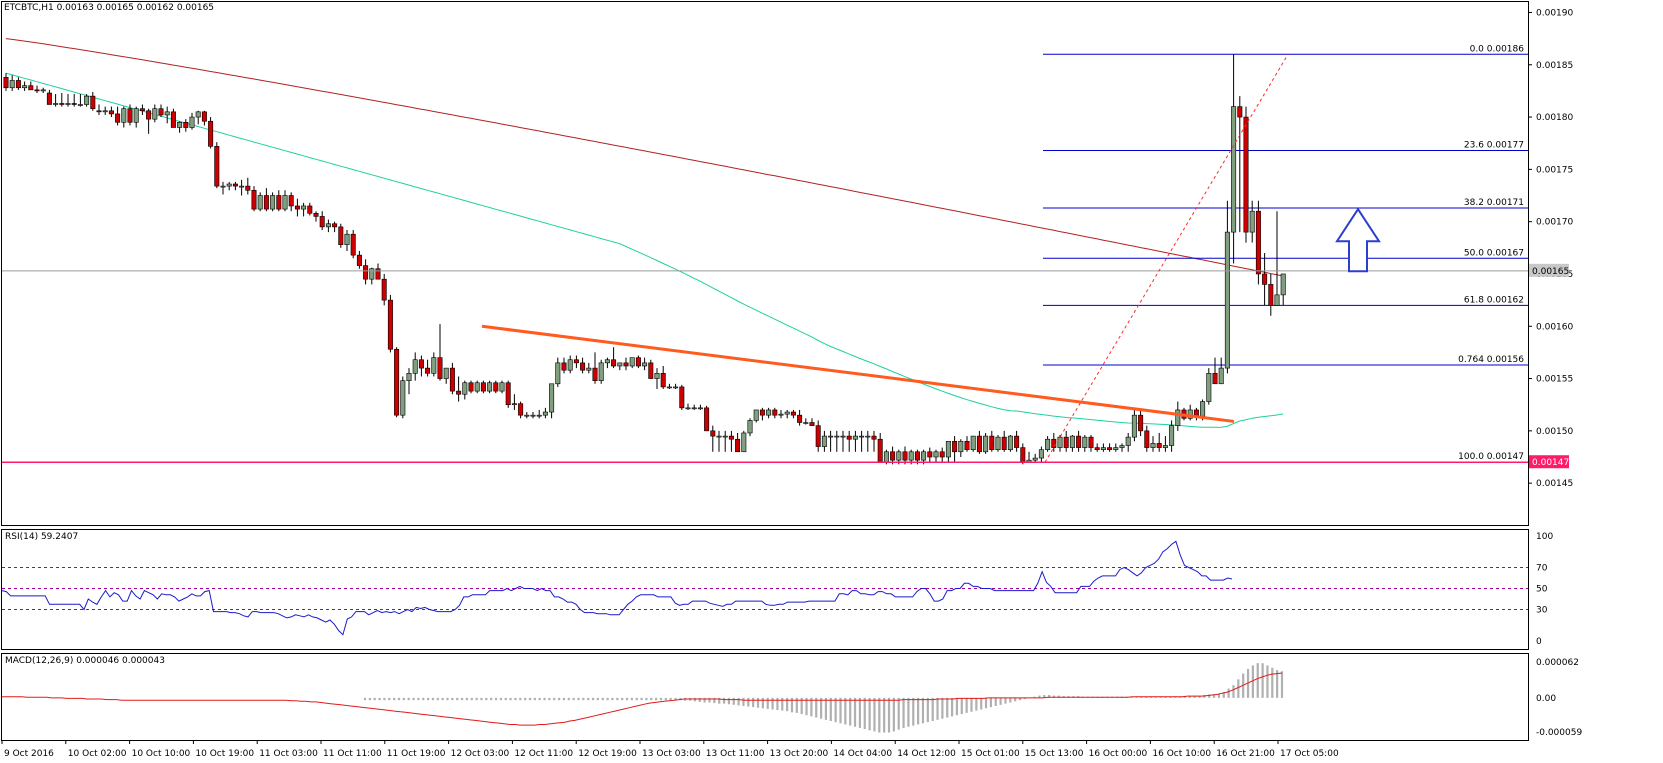 The width and height of the screenshot is (1663, 763). What do you see at coordinates (41, 537) in the screenshot?
I see `rsi-header: RSI(14) 59.2407` at bounding box center [41, 537].